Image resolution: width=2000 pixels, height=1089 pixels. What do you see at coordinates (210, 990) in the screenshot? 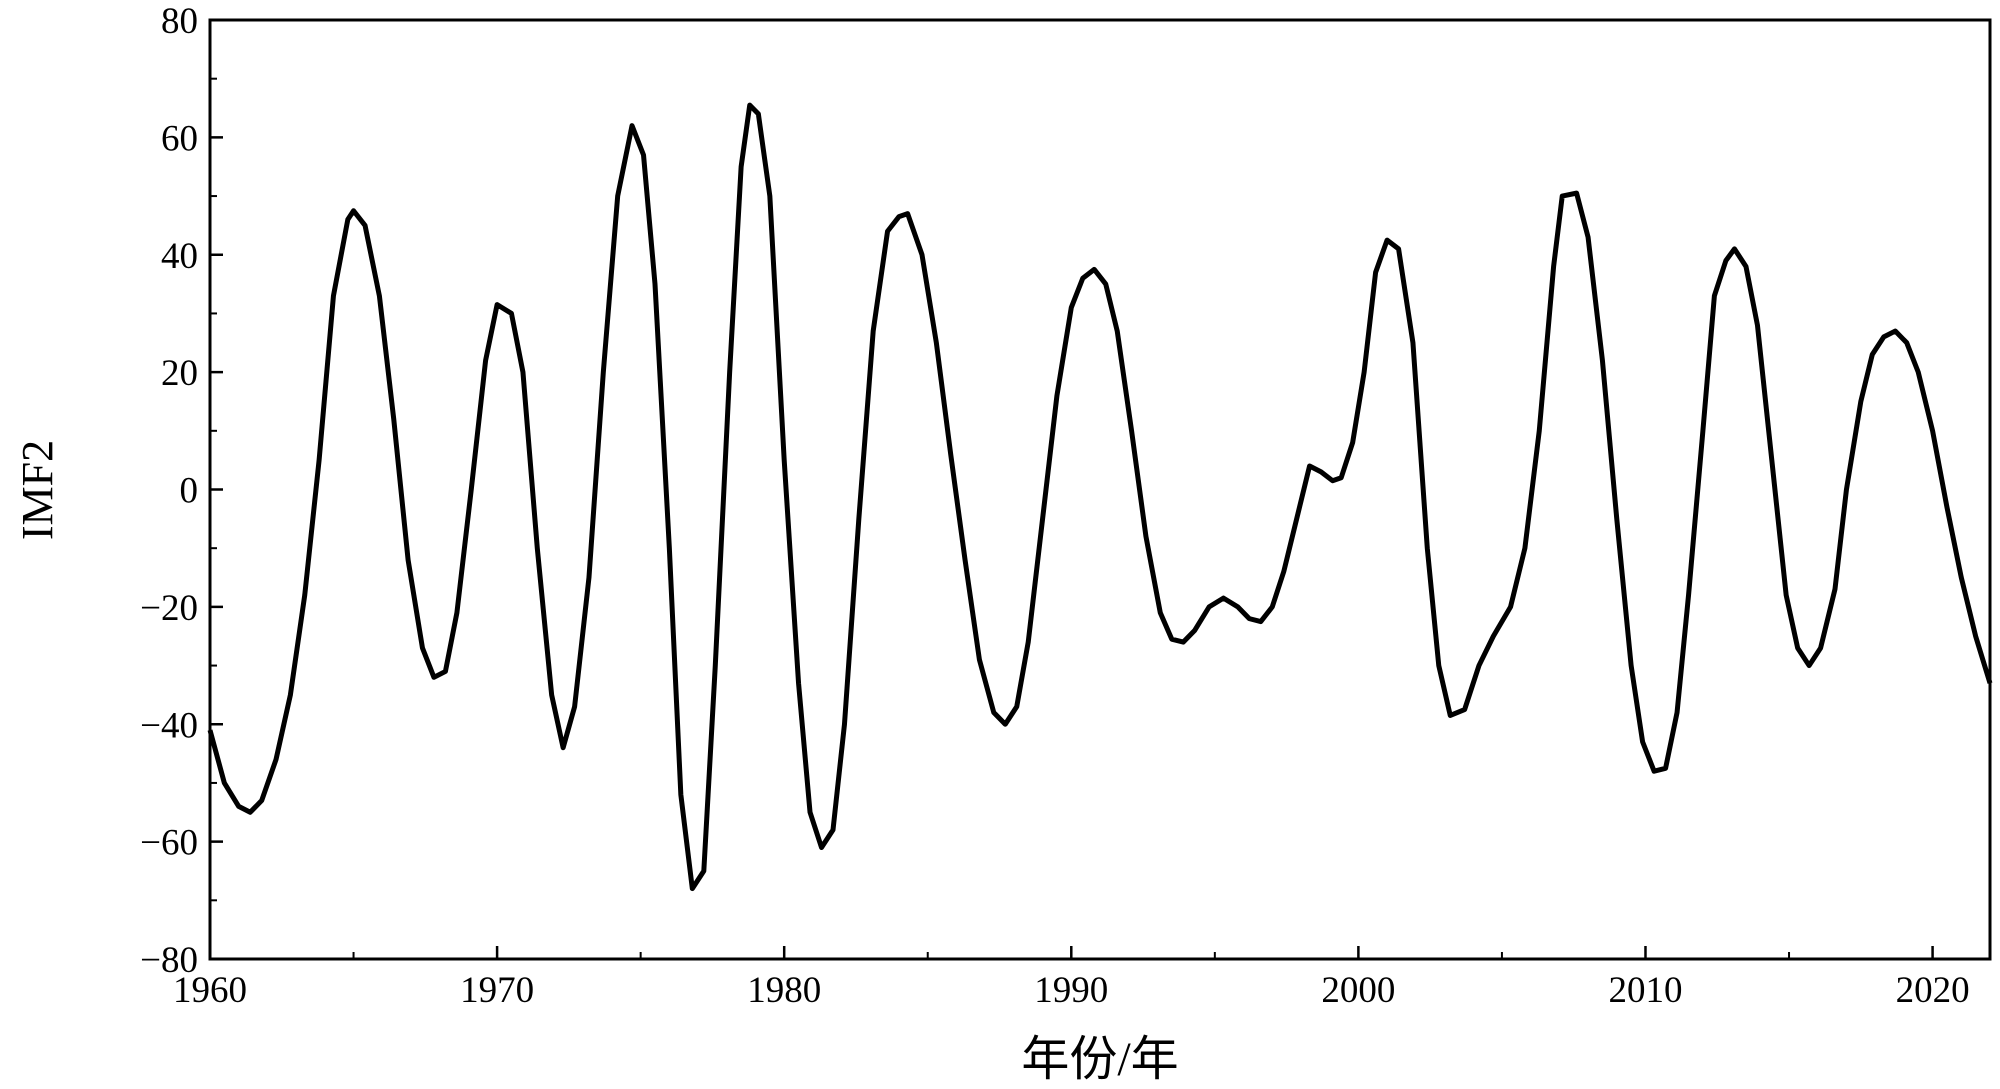
I see `x-tick-label: 1960` at bounding box center [210, 990].